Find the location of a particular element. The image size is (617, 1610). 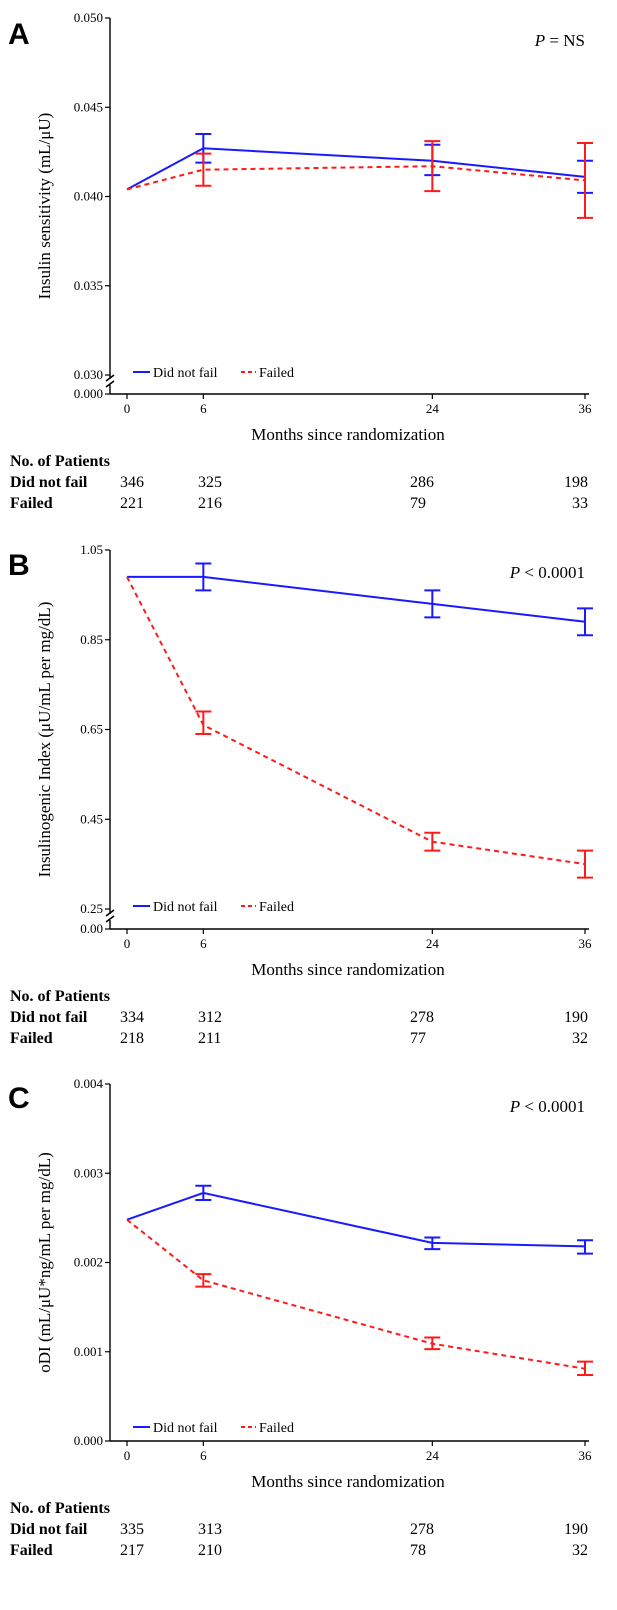

p-value: P = NS is located at coordinates (559, 40).